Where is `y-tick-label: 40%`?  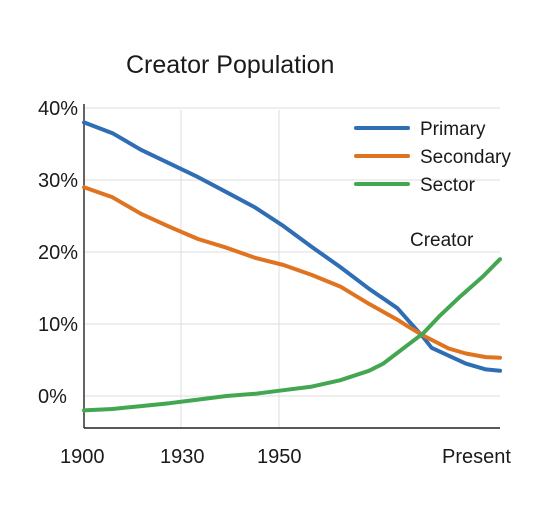 y-tick-label: 40% is located at coordinates (58, 109).